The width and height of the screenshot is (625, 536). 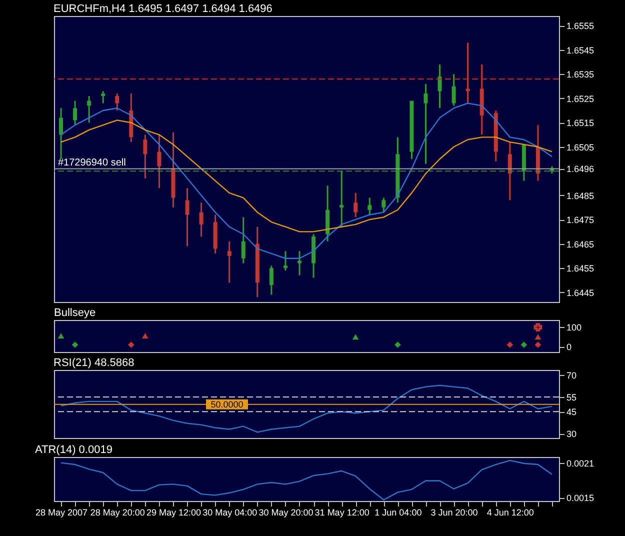 I want to click on y-tick-label: 1.6465, so click(x=580, y=244).